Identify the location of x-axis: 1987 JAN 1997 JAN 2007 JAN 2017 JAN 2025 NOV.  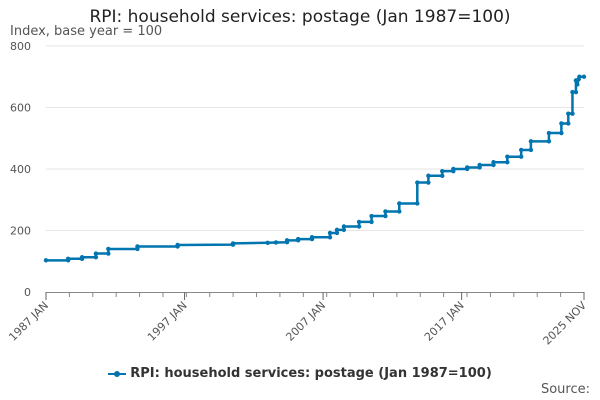
(297, 320).